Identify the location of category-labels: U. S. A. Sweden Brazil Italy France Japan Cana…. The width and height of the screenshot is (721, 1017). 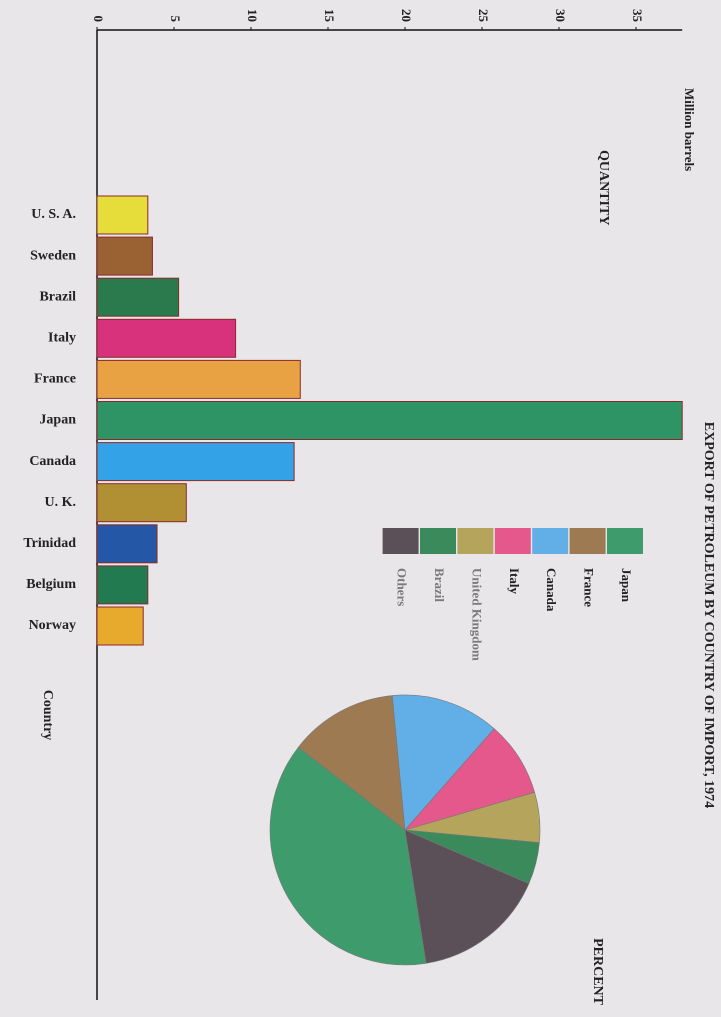
(49, 420).